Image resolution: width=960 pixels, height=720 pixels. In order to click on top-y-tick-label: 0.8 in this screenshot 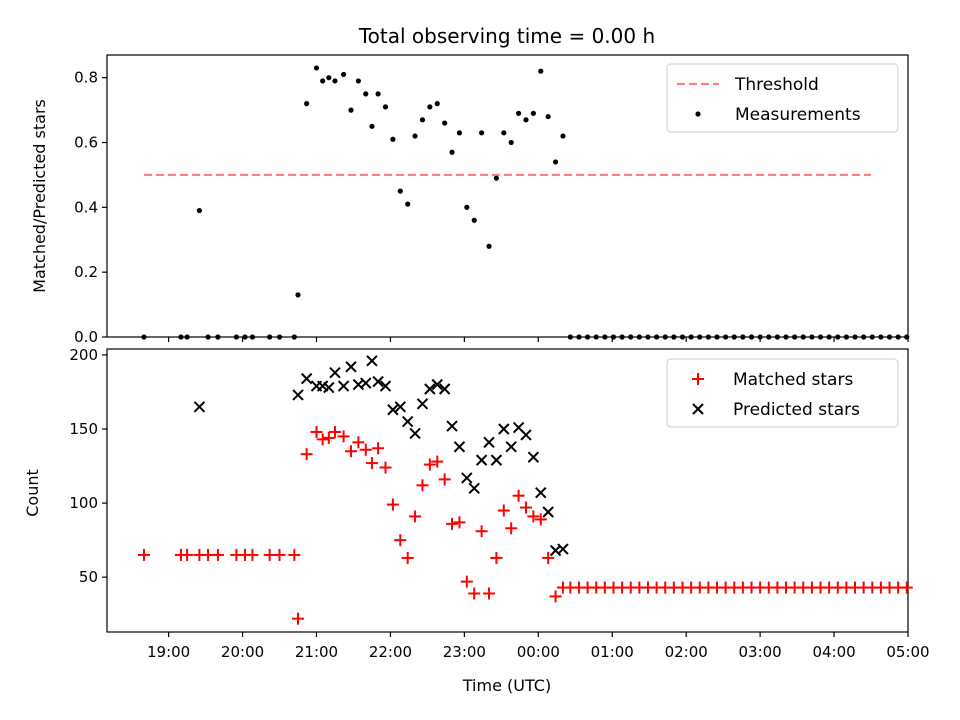, I will do `click(86, 78)`.